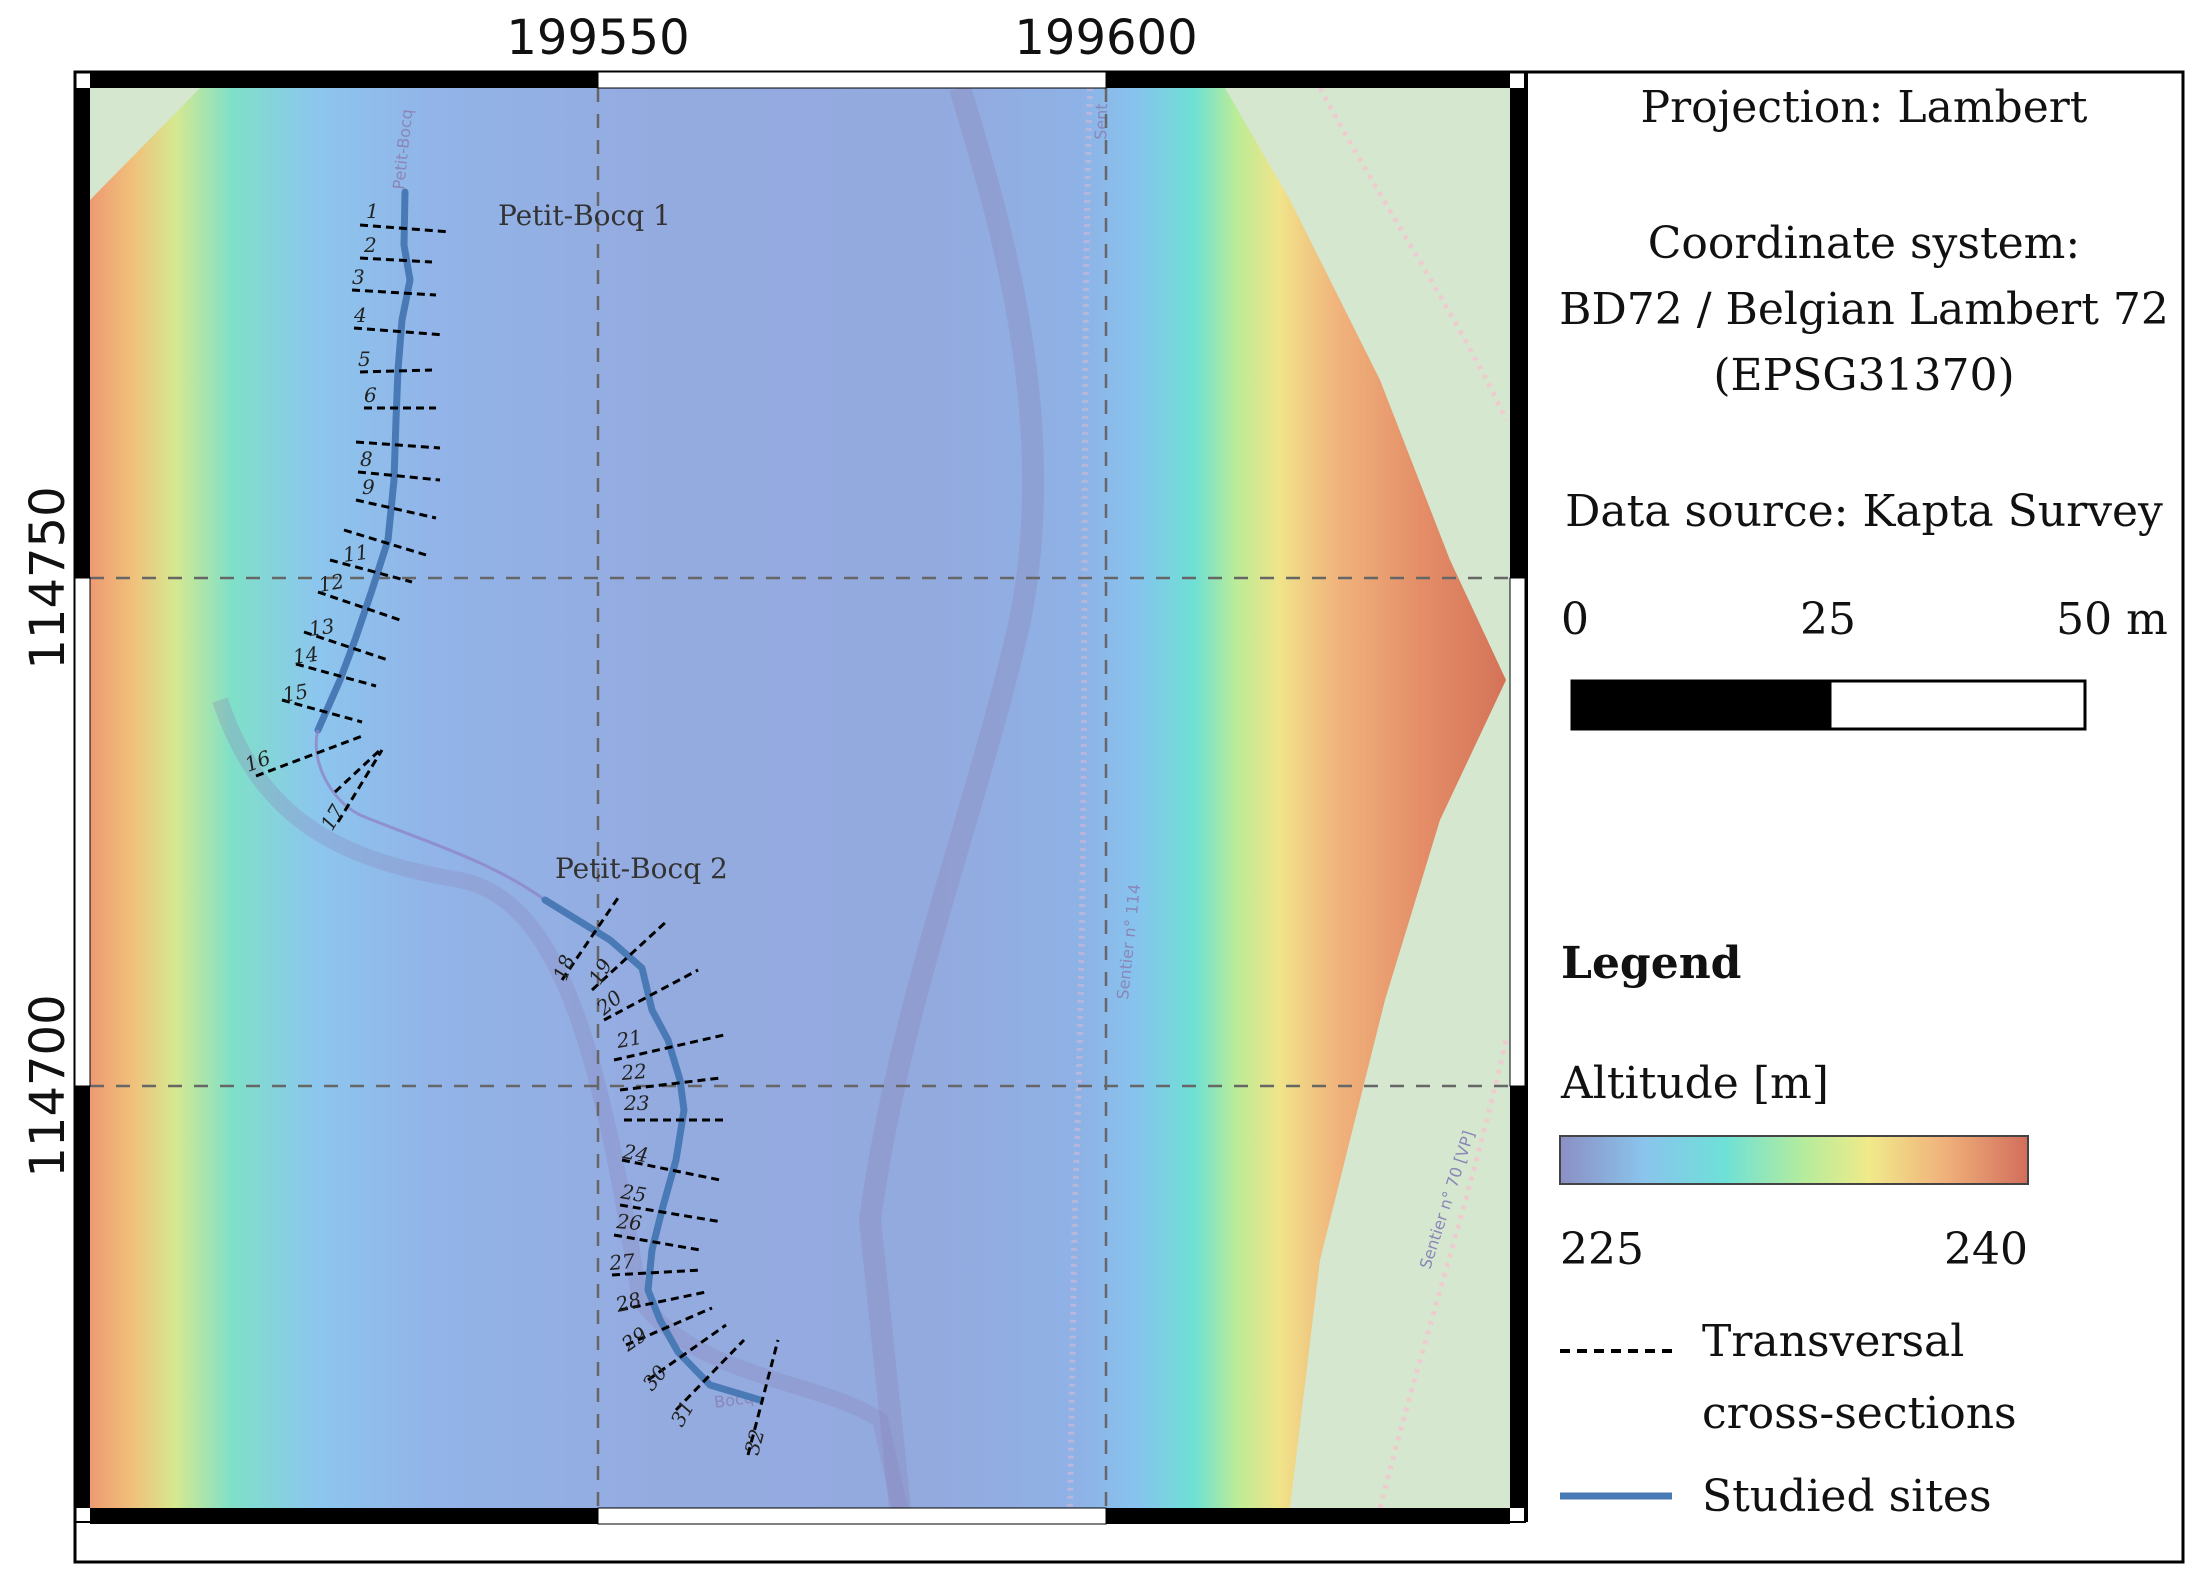 This screenshot has width=2197, height=1588. I want to click on grid-label-x-199600: 199600, so click(1105, 38).